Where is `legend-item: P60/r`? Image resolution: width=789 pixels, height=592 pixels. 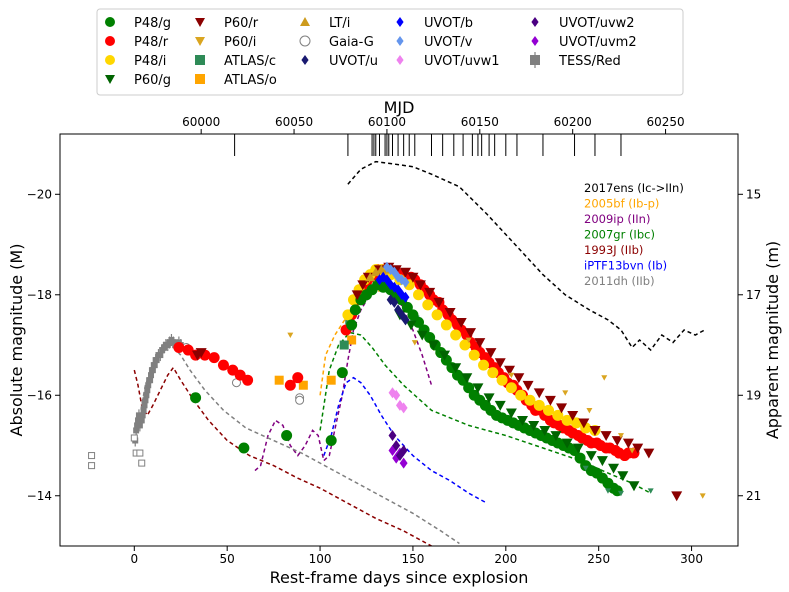
legend-item: P60/r is located at coordinates (227, 23).